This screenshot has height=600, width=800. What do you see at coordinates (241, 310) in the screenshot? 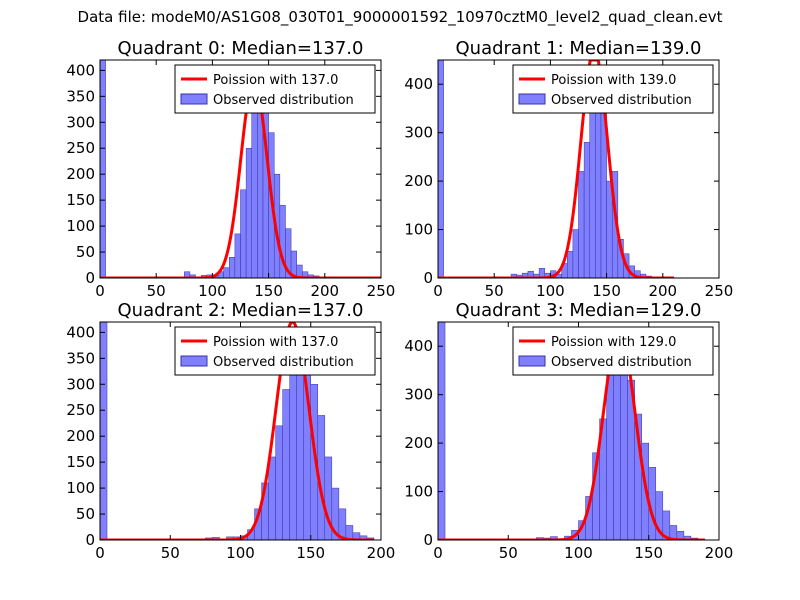
I see `subplot-title: Quadrant 2: Median=137.0` at bounding box center [241, 310].